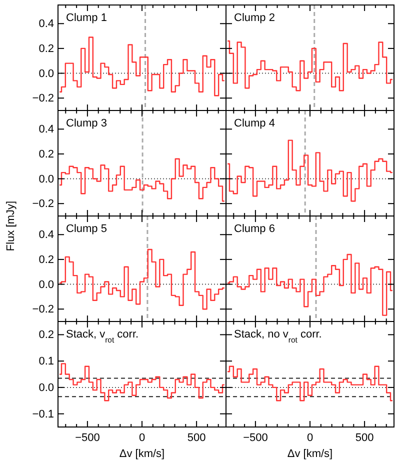 This screenshot has height=465, width=399. I want to click on y-tick-label: 0.1, so click(46, 362).